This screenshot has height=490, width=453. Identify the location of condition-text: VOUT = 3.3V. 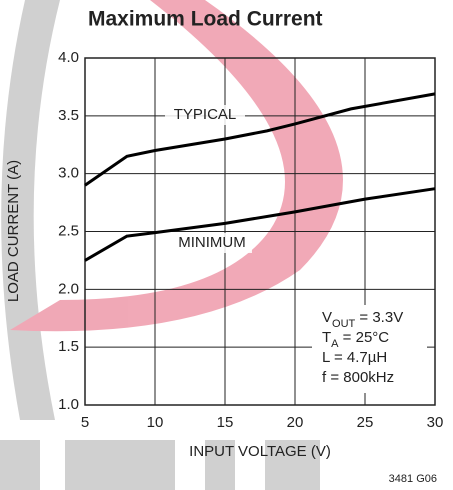
(362, 319).